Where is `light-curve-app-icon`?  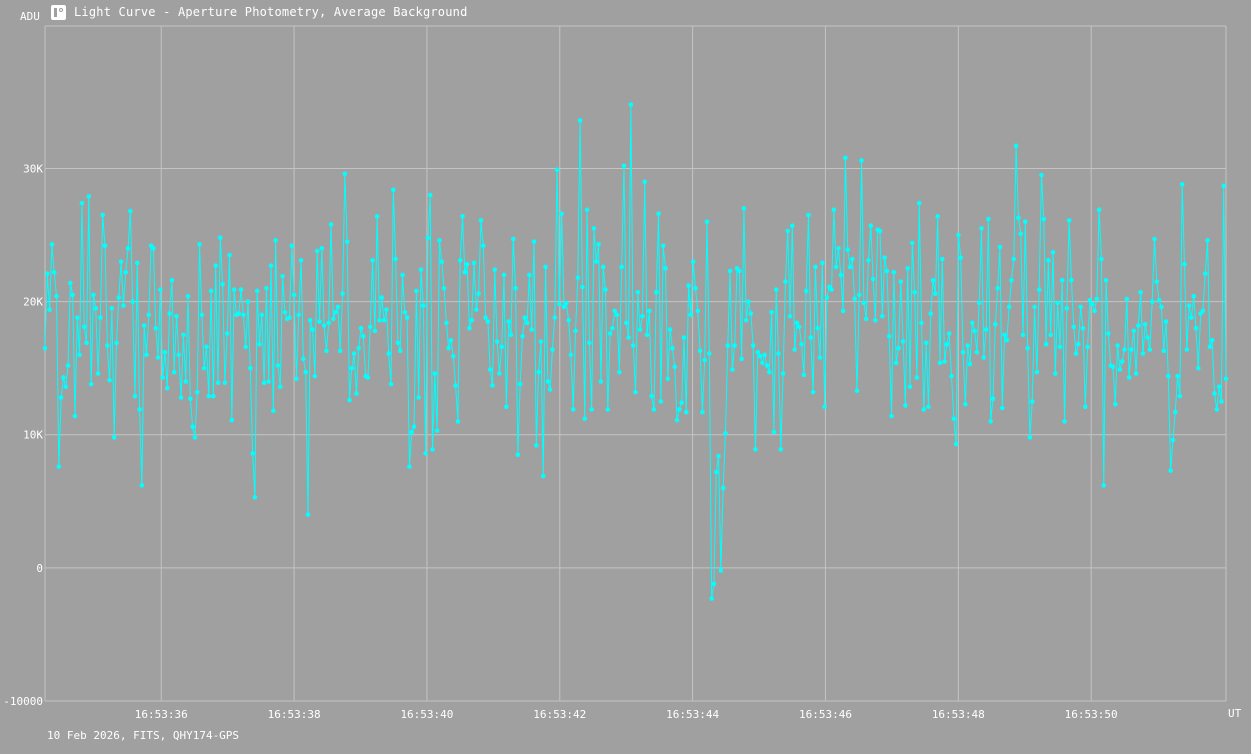 light-curve-app-icon is located at coordinates (58, 12).